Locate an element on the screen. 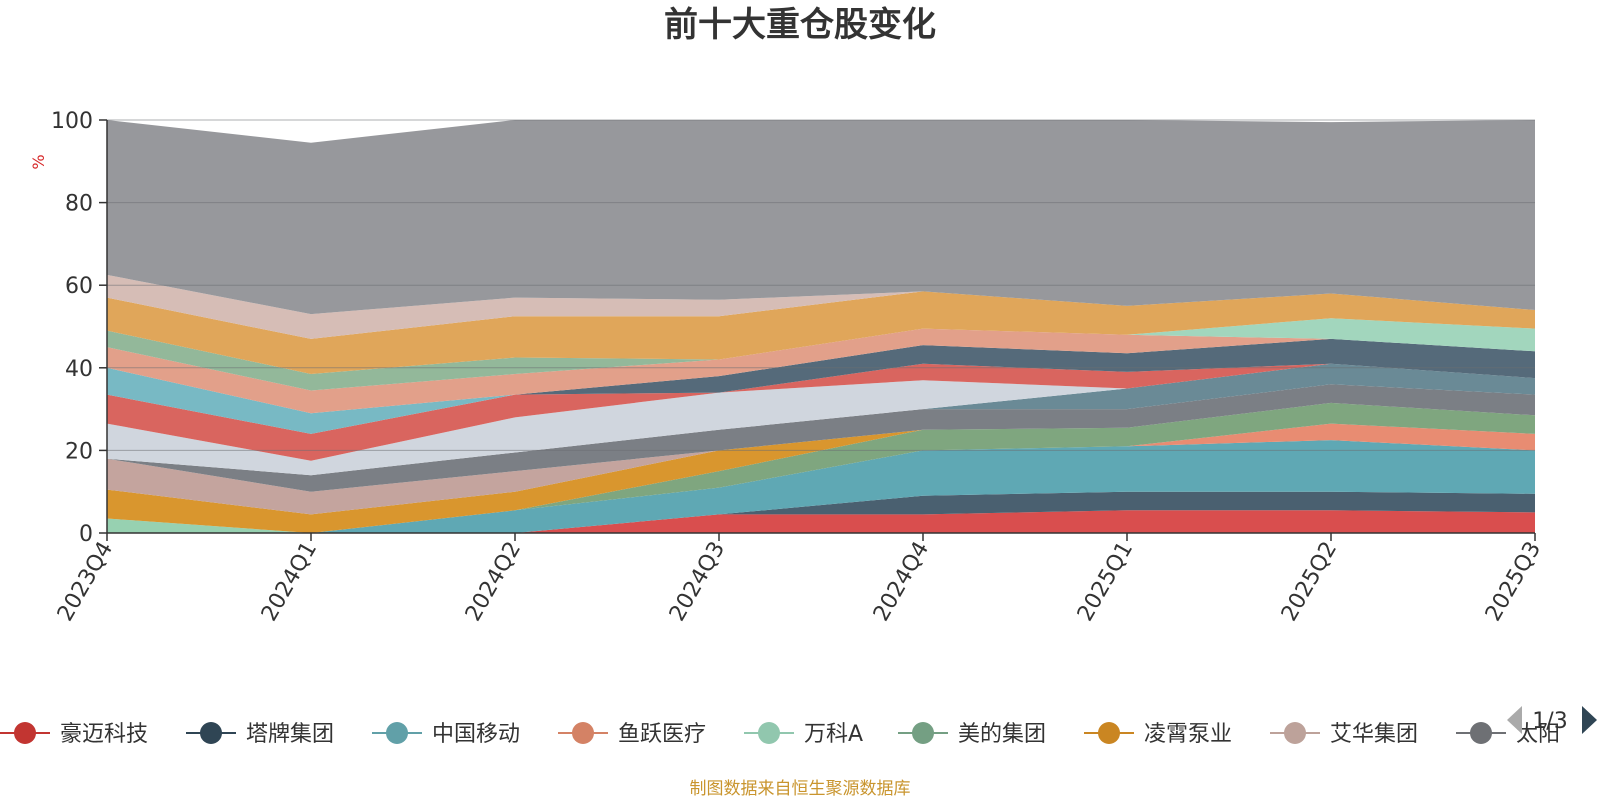 The height and width of the screenshot is (800, 1600). x-tick-label: 2025Q3 is located at coordinates (1513, 582).